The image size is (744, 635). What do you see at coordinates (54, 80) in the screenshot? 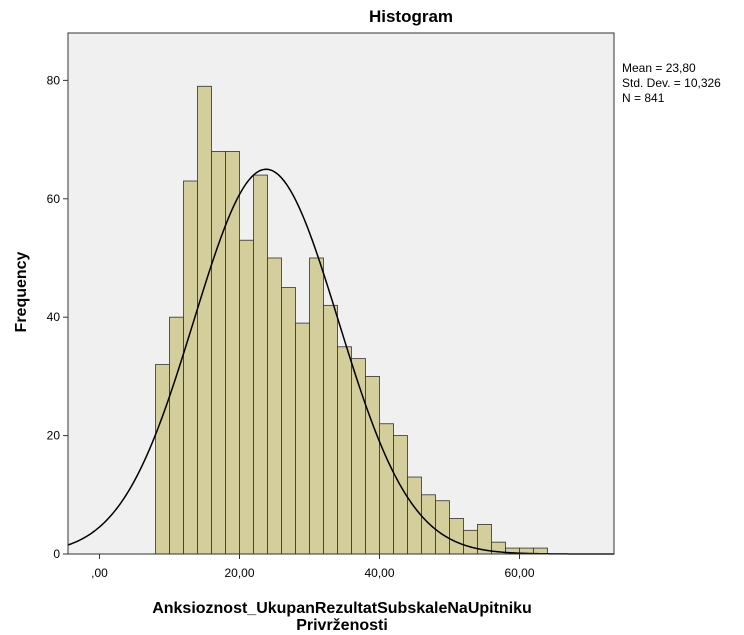
I see `y-tick-label: 80` at bounding box center [54, 80].